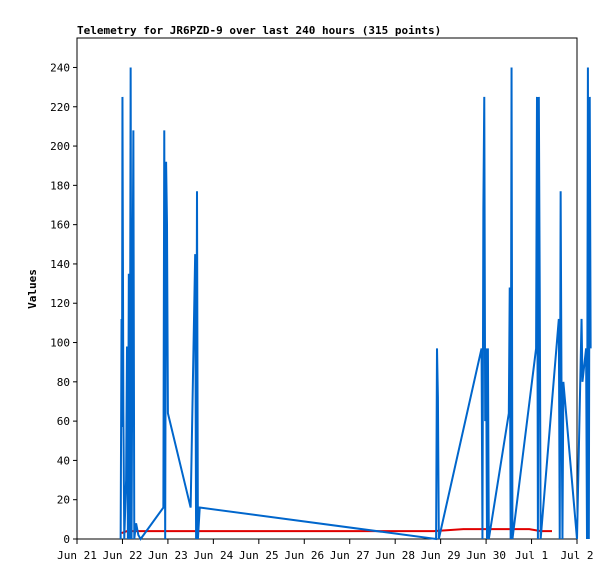  What do you see at coordinates (60, 343) in the screenshot?
I see `y-tick-label: 100` at bounding box center [60, 343].